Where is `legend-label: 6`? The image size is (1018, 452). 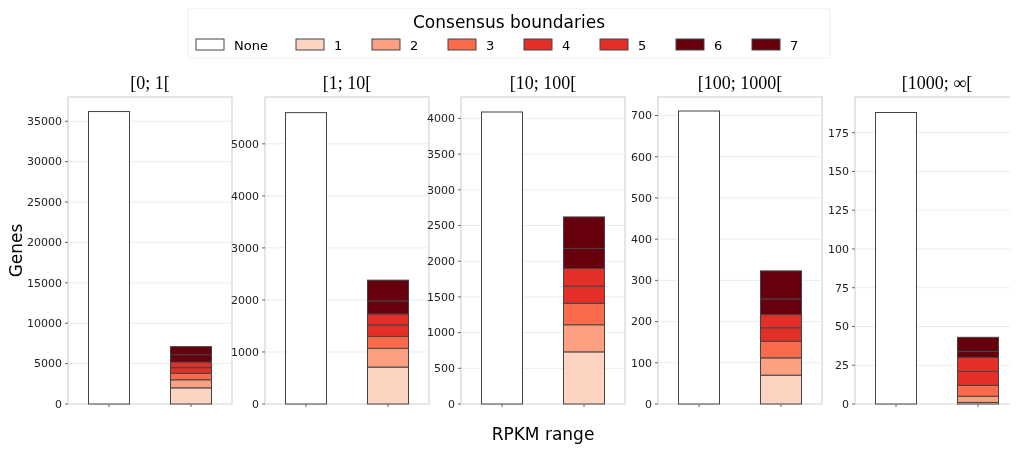 legend-label: 6 is located at coordinates (718, 45).